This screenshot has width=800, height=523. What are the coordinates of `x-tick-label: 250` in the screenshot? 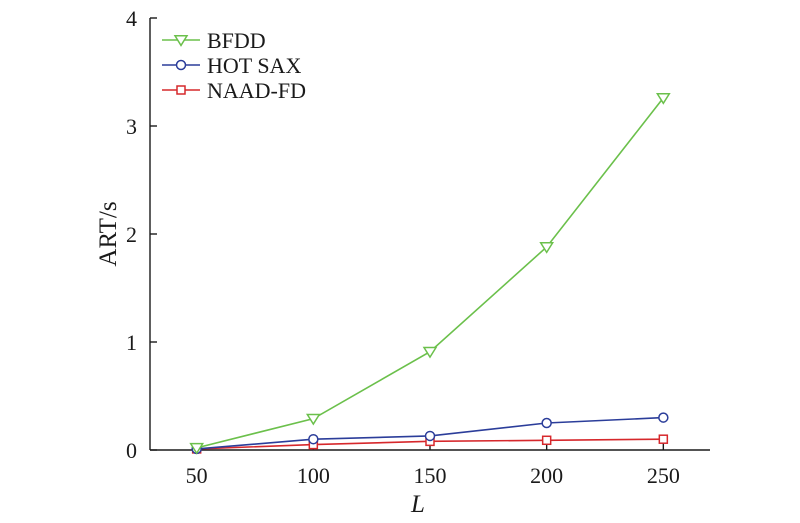 It's located at (663, 475).